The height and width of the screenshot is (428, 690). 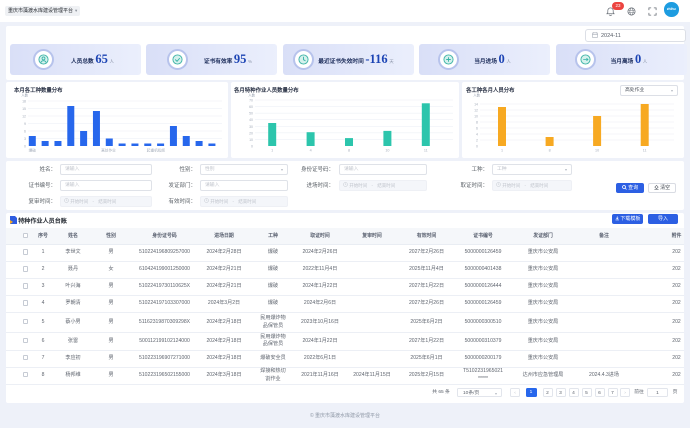 I want to click on svg-text: 70, so click(x=251, y=101).